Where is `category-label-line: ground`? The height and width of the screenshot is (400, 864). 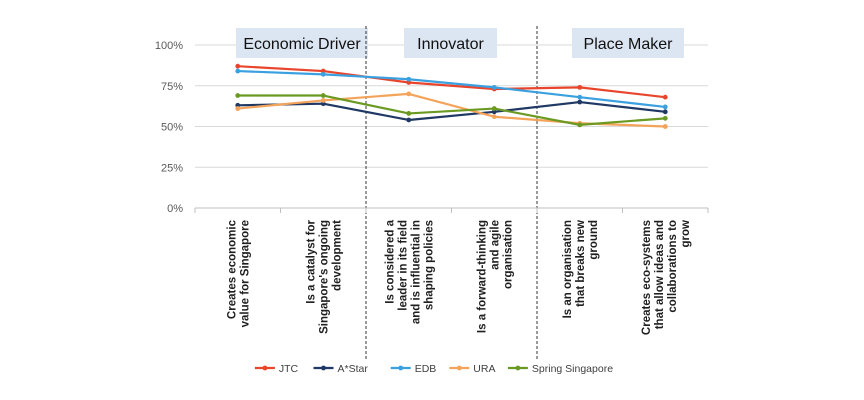
category-label-line: ground is located at coordinates (594, 240).